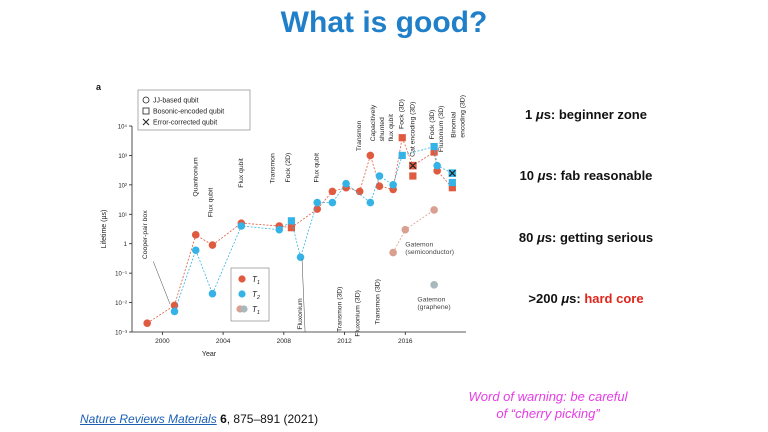 This screenshot has height=432, width=768. I want to click on annotation-label: Quantronium, so click(195, 177).